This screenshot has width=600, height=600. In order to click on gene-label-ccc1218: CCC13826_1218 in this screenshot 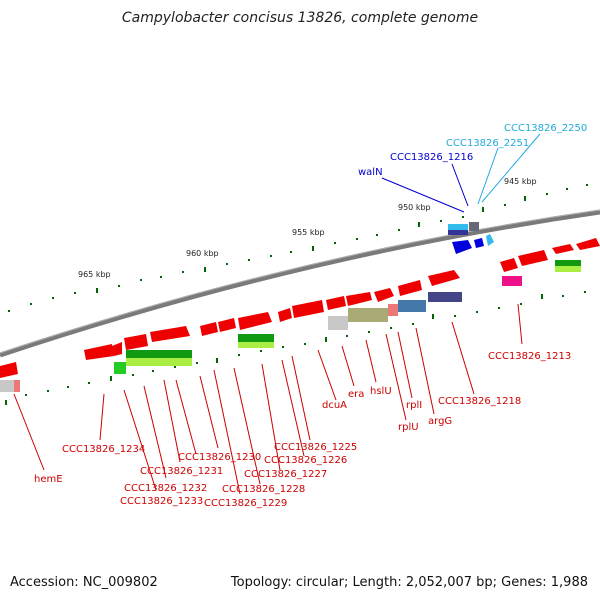, I will do `click(479, 401)`.